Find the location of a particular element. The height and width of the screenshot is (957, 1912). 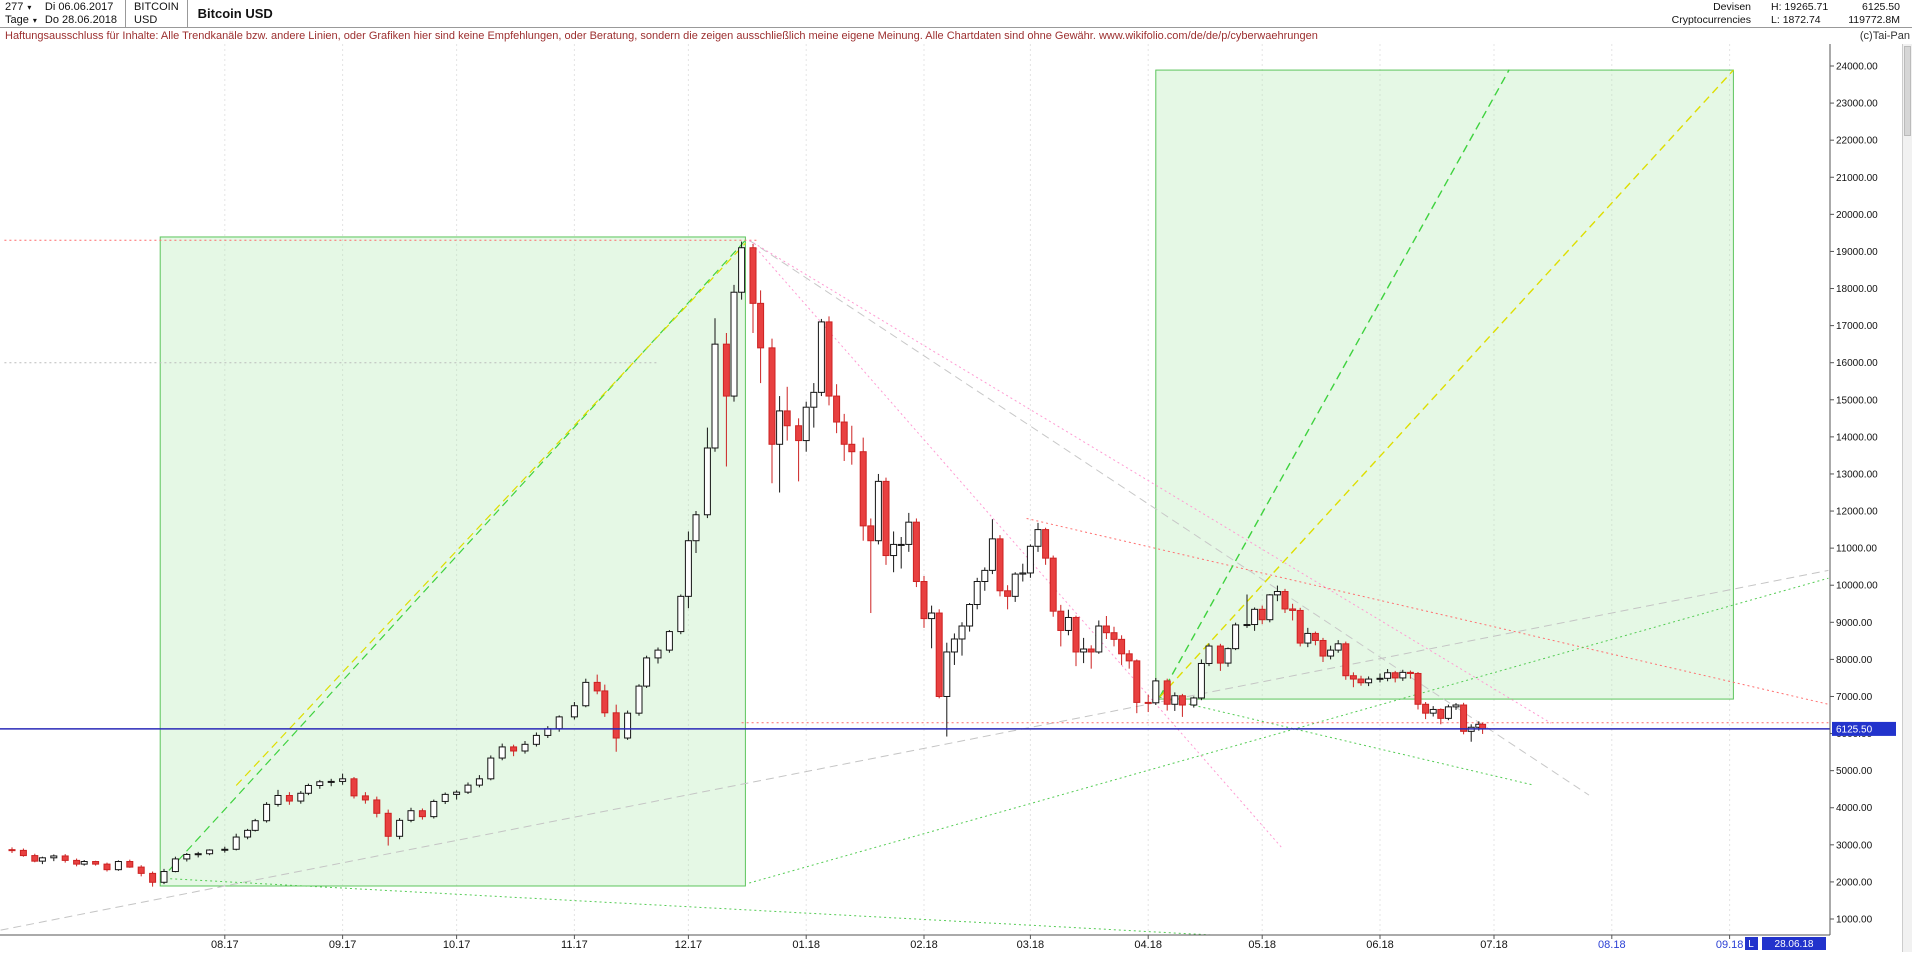

svg-text: 06.18 is located at coordinates (1380, 945).